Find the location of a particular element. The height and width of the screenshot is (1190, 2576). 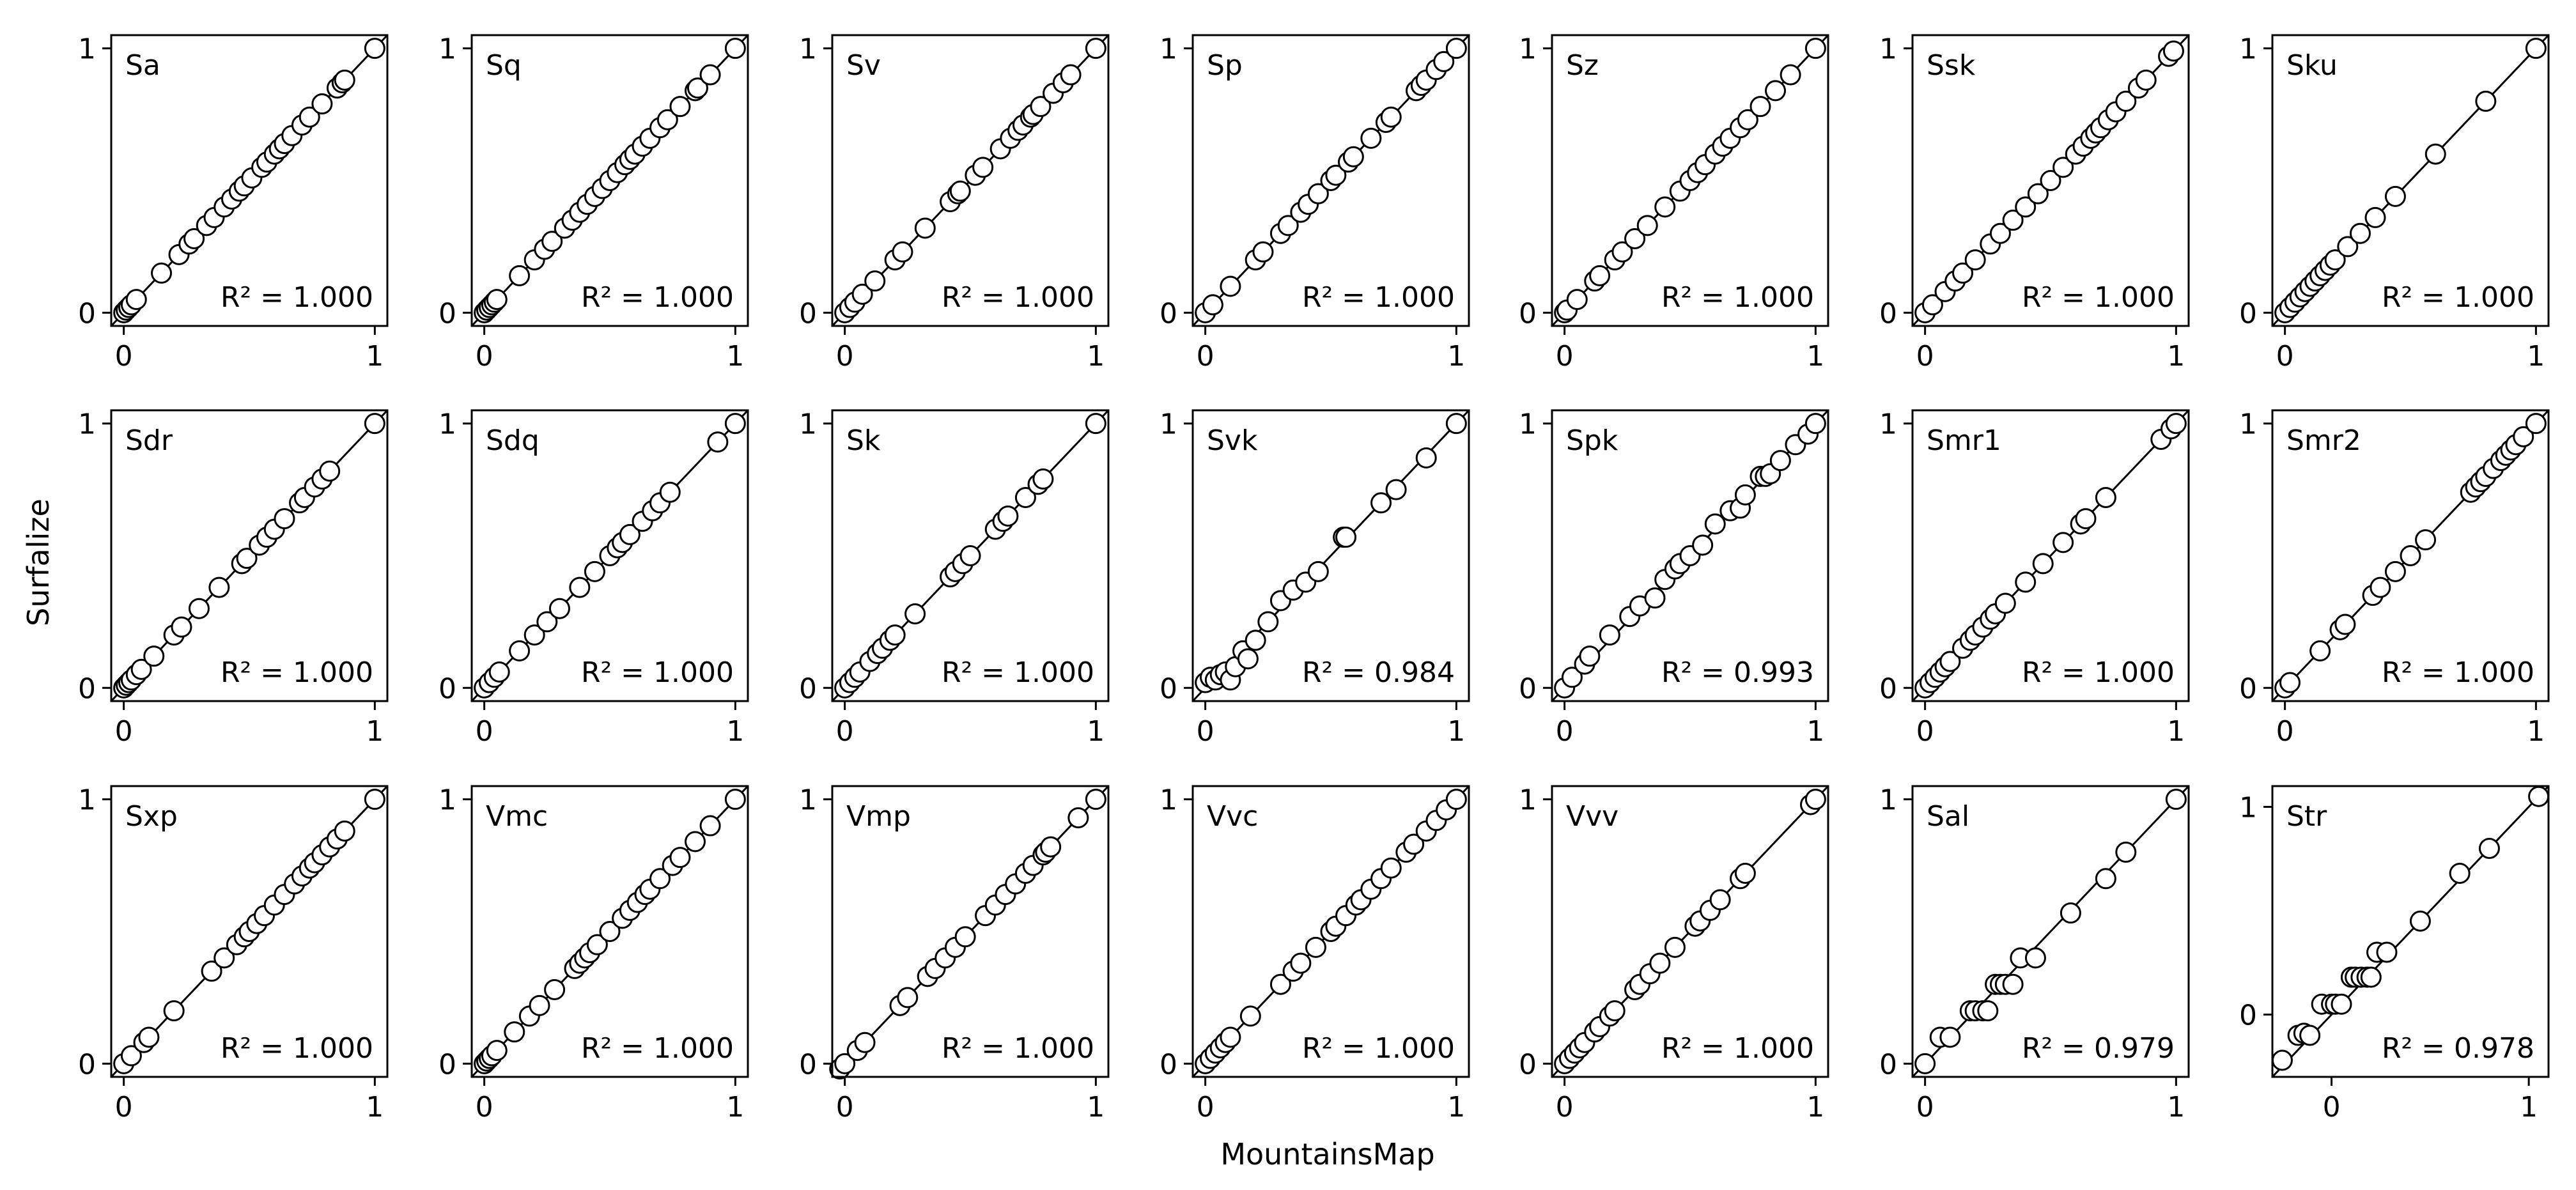

panel-sku: 0 1 0 1 Sku R² = 1.000 is located at coordinates (2394, 203).